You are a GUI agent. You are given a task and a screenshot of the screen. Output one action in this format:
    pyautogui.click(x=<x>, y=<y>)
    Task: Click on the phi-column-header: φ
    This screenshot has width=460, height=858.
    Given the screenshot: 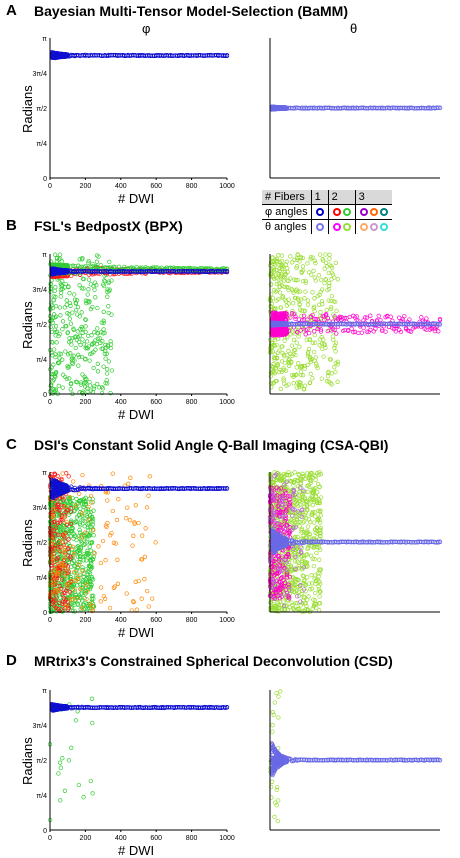 What is the action you would take?
    pyautogui.click(x=146, y=28)
    